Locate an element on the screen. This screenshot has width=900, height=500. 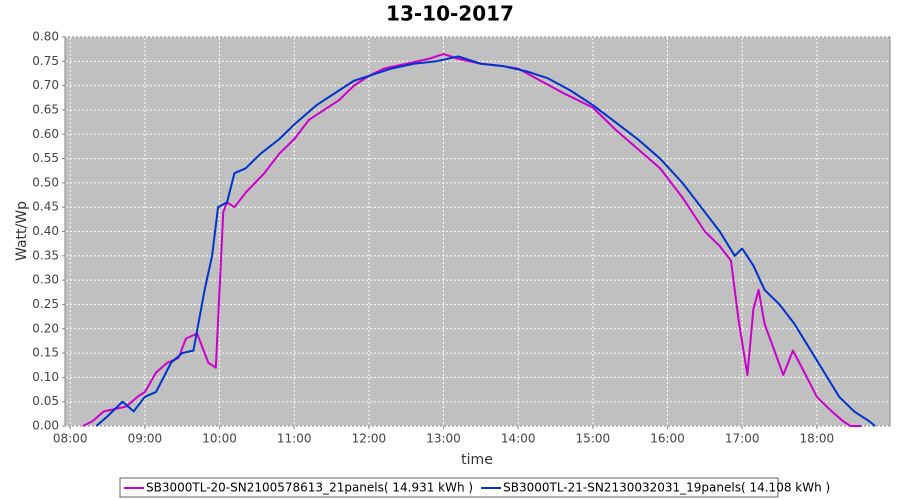
x-axis-label: time is located at coordinates (477, 460).